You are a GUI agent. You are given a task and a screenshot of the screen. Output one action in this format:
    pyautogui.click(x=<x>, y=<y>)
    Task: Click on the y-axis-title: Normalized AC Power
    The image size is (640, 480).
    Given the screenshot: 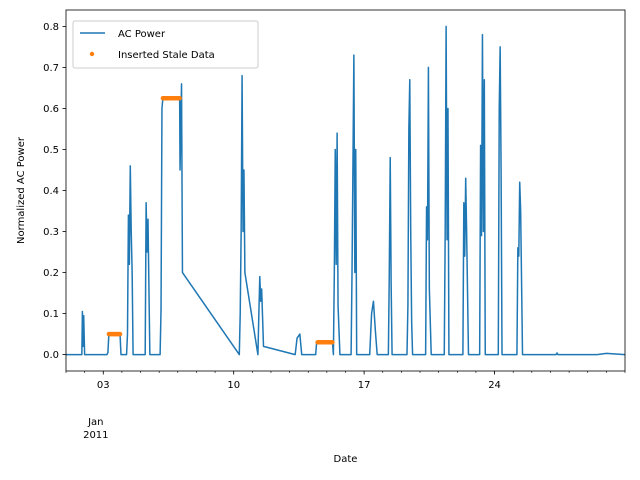 What is the action you would take?
    pyautogui.click(x=21, y=190)
    